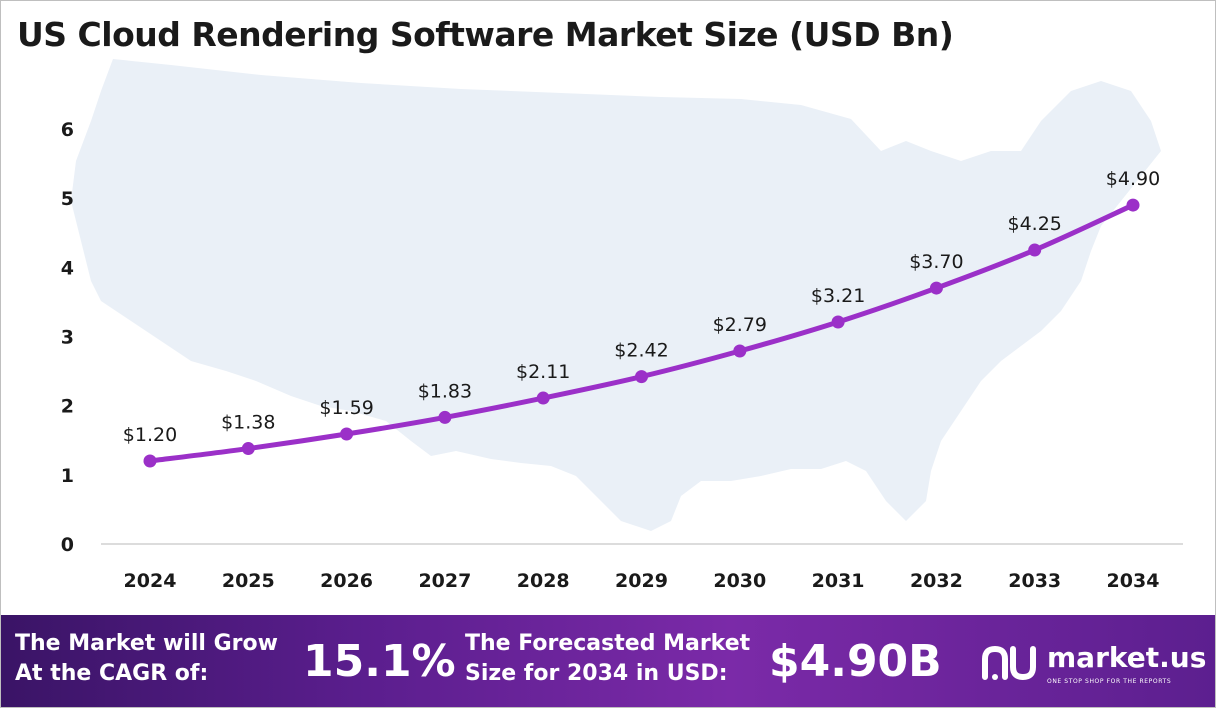  What do you see at coordinates (739, 581) in the screenshot?
I see `x-tick-label: 2030` at bounding box center [739, 581].